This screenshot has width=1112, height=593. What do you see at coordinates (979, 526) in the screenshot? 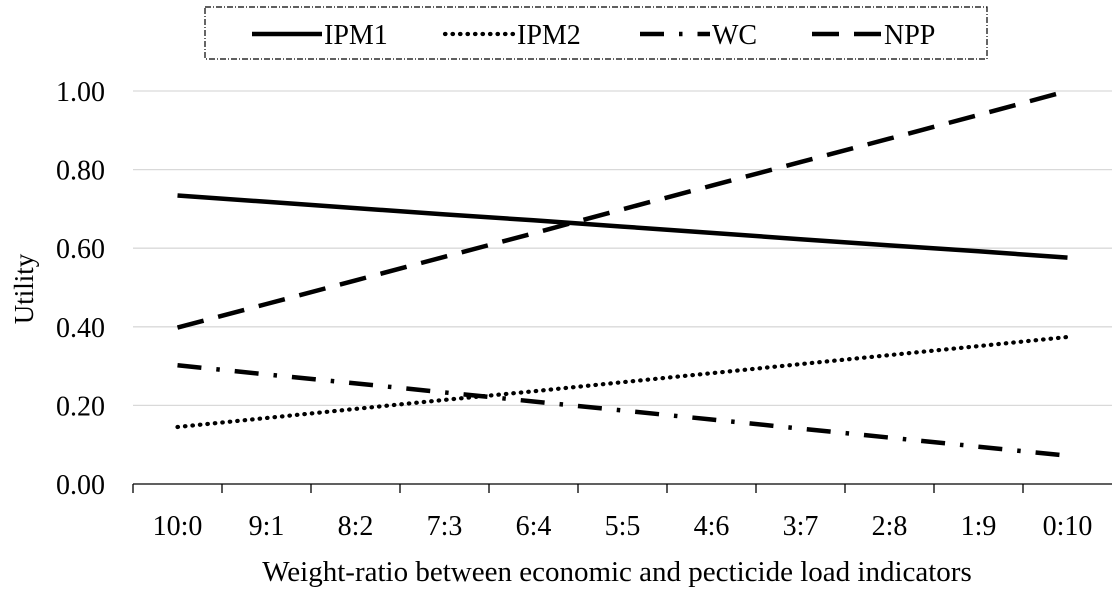
I see `x-tick-label: 1:9` at bounding box center [979, 526].